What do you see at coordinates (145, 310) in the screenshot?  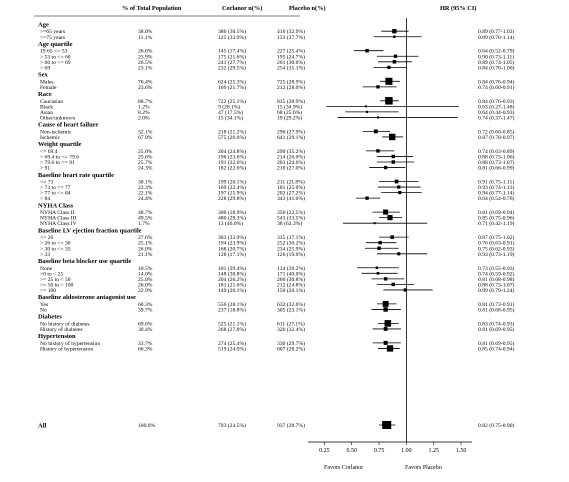 I see `row-pct: 39.7%` at bounding box center [145, 310].